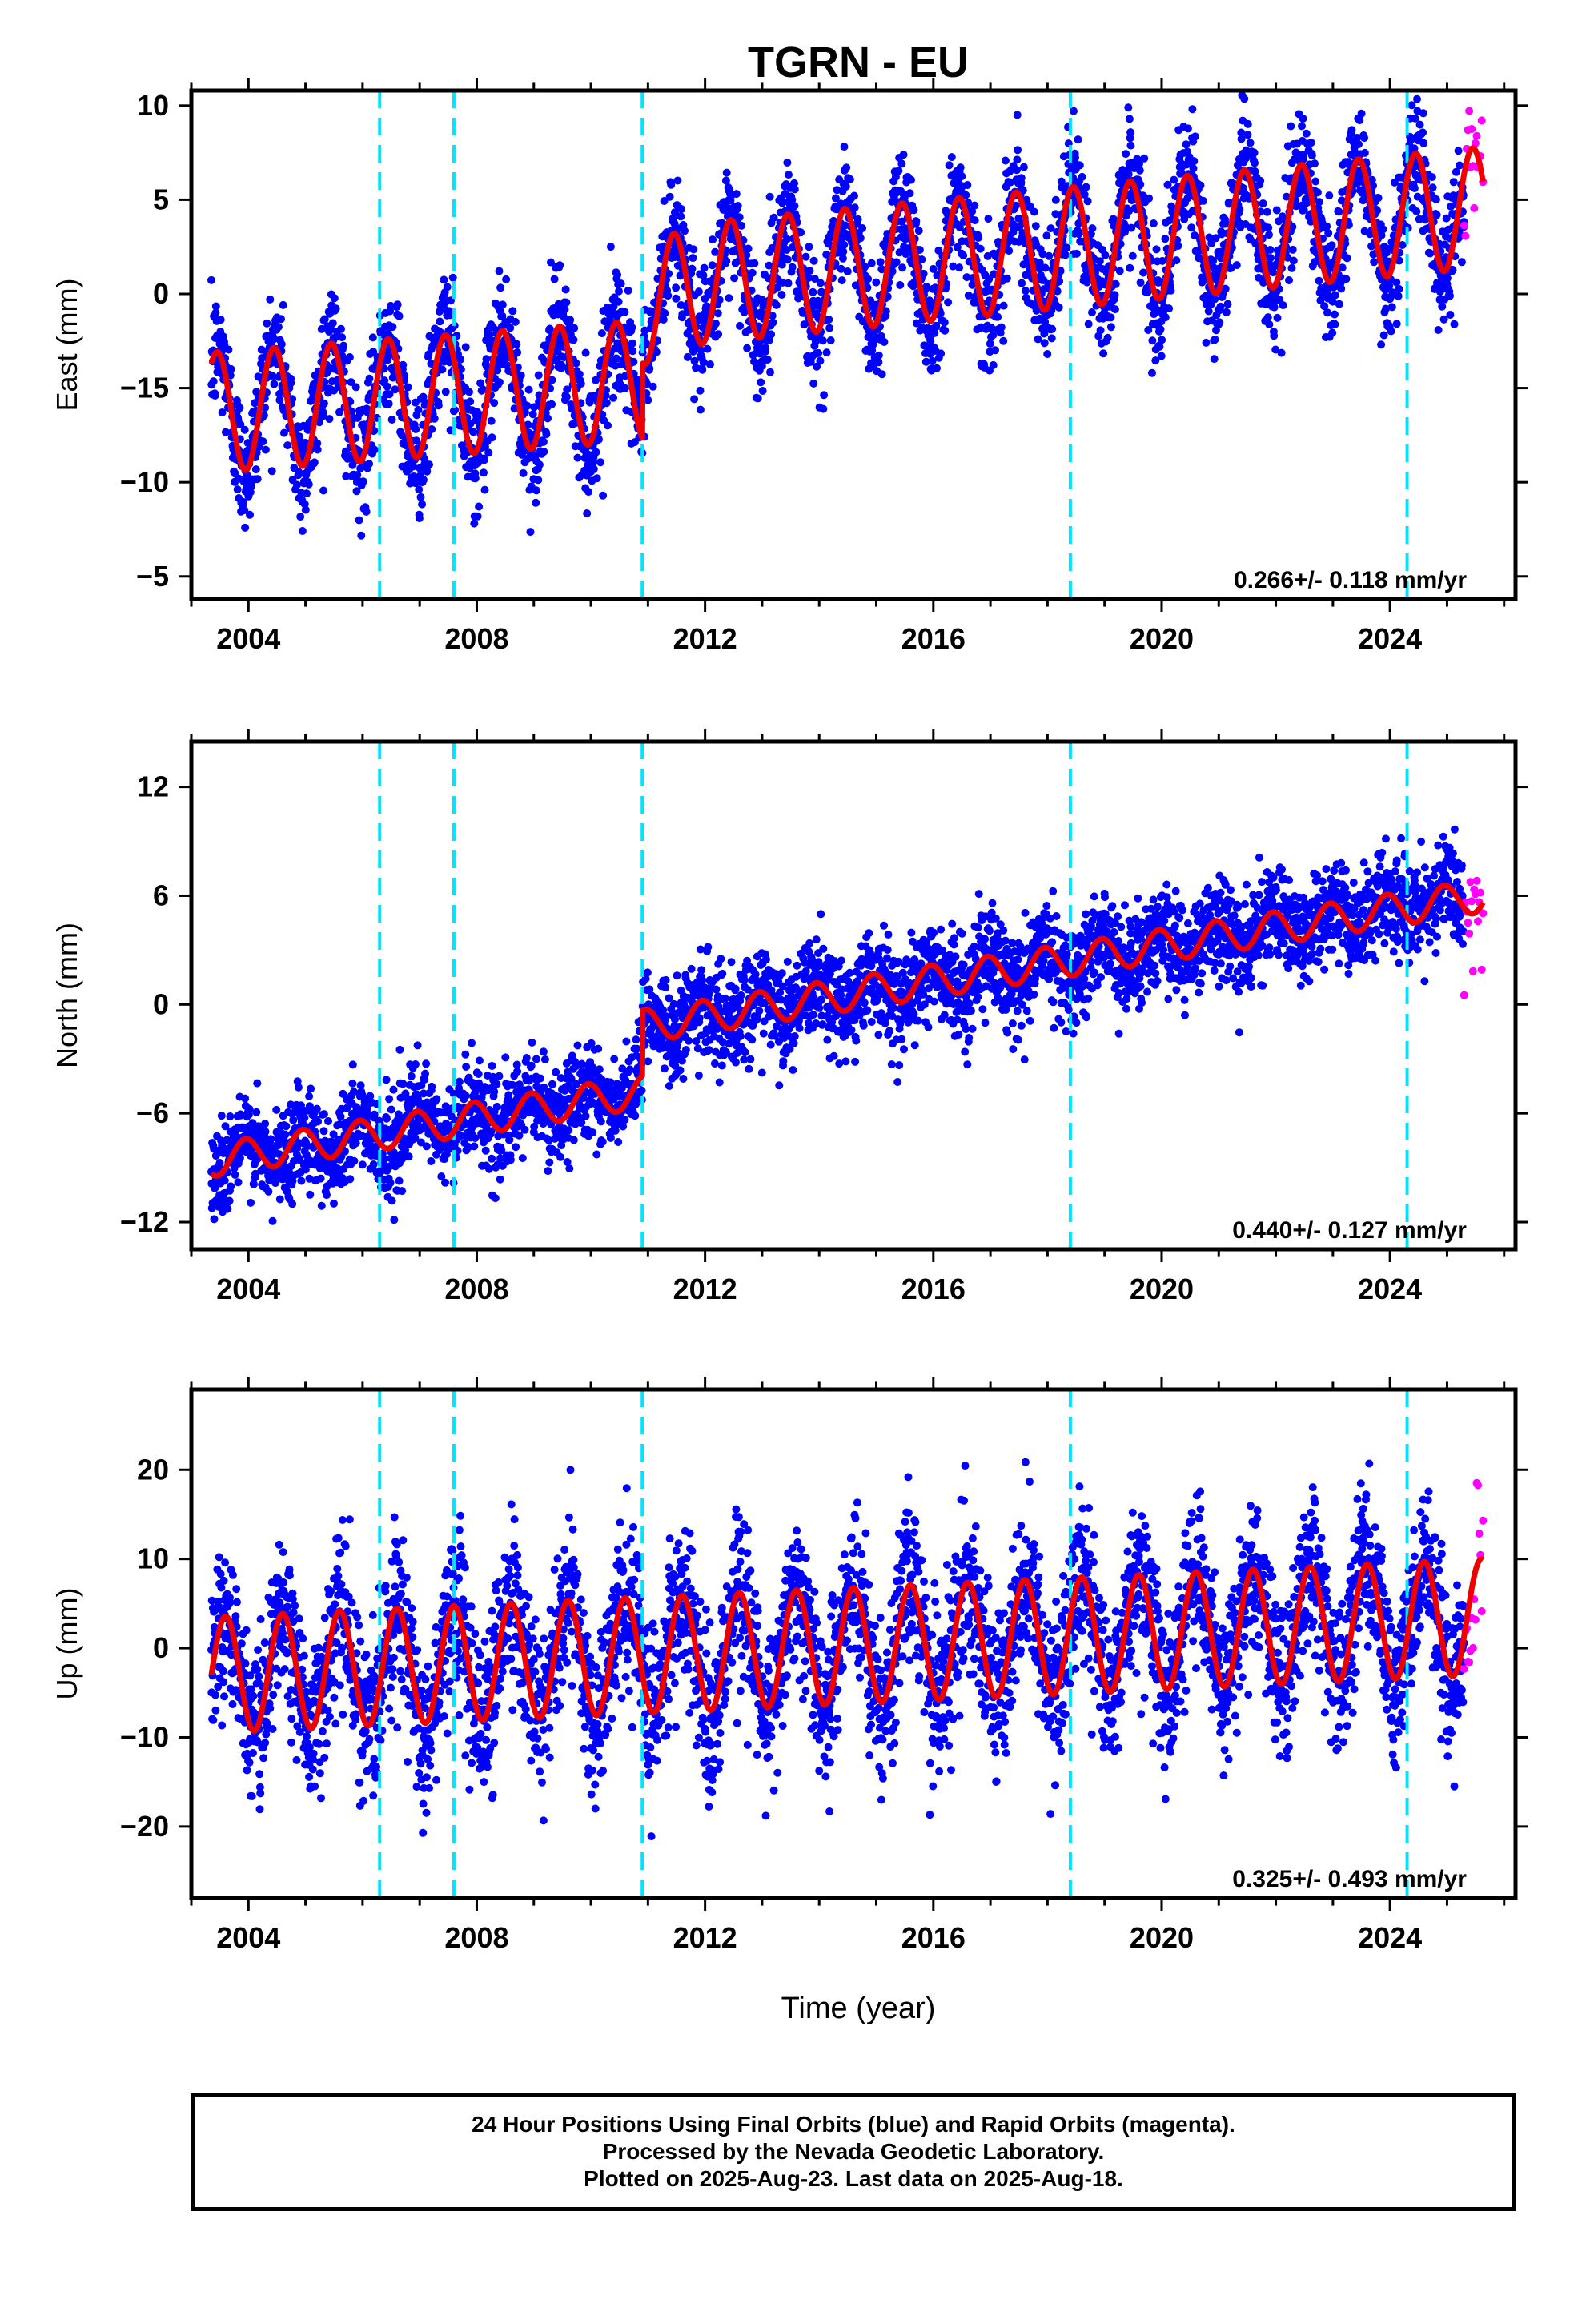 The height and width of the screenshot is (2324, 1582). Describe the element at coordinates (838, 1025) in the screenshot. I see `final-orbit-points-north` at that location.